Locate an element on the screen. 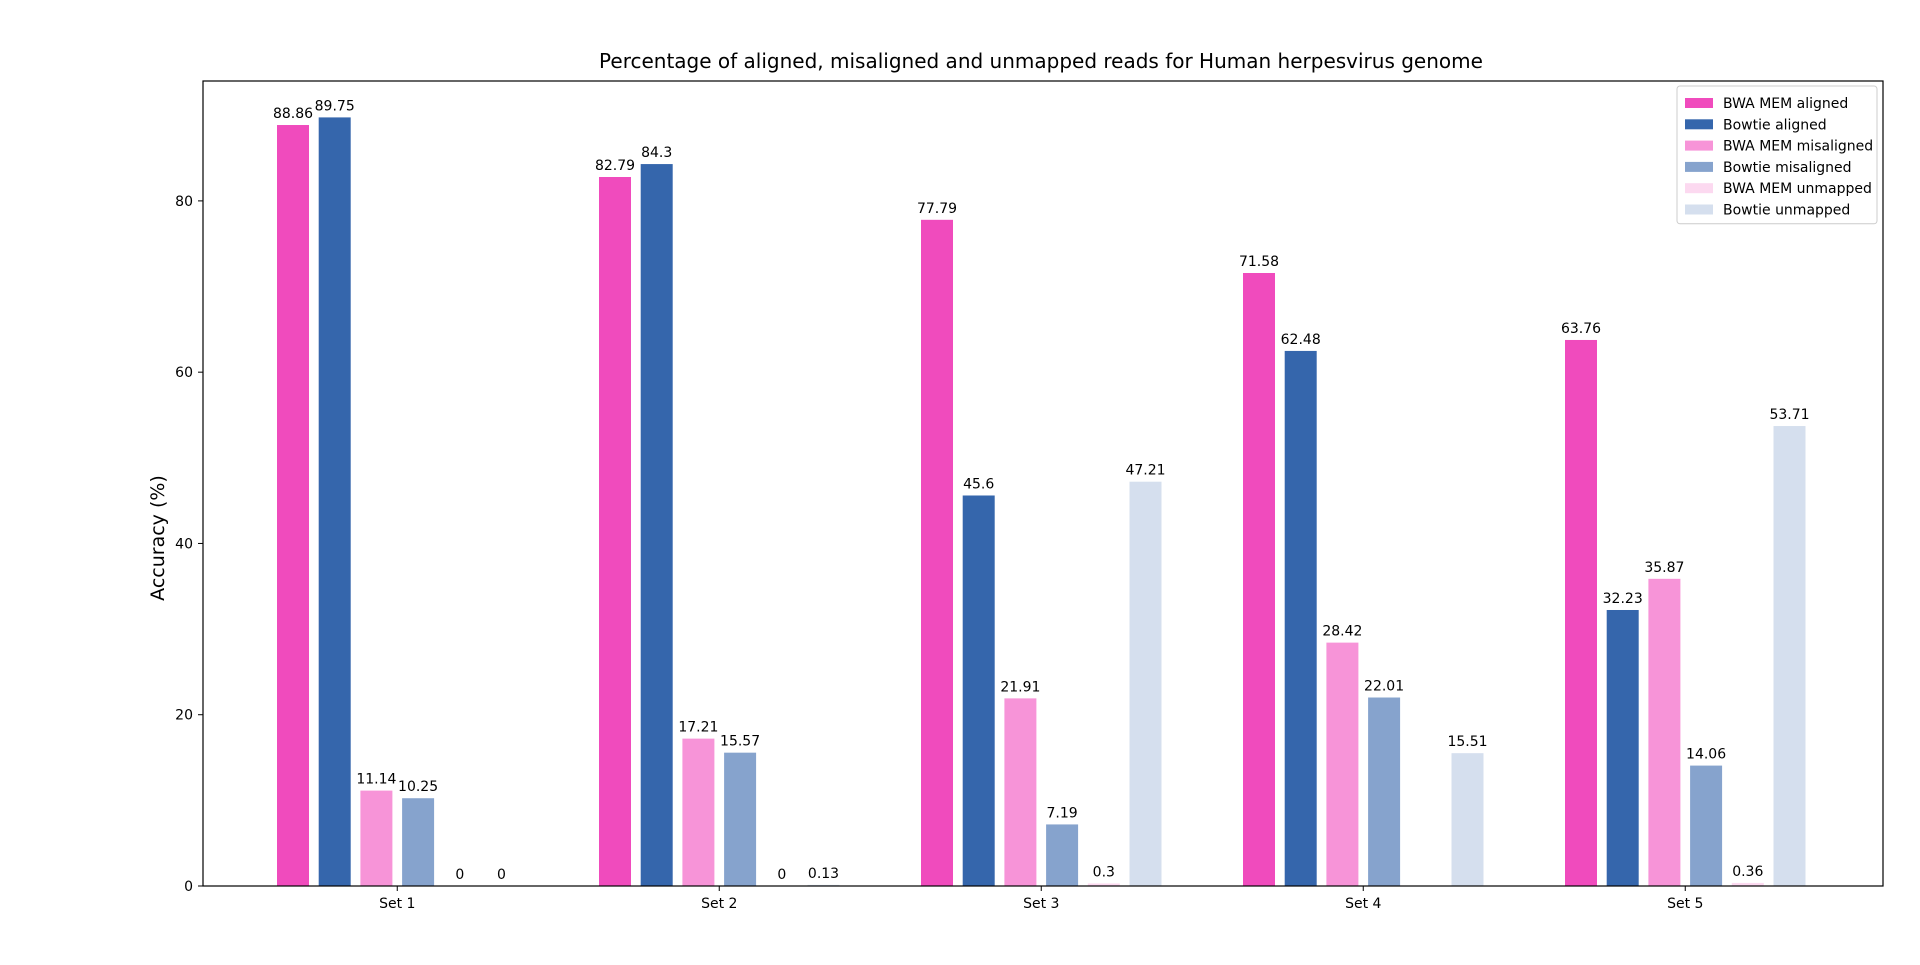 This screenshot has width=1920, height=965. y-axis: 0 20 40 60 80 is located at coordinates (189, 544).